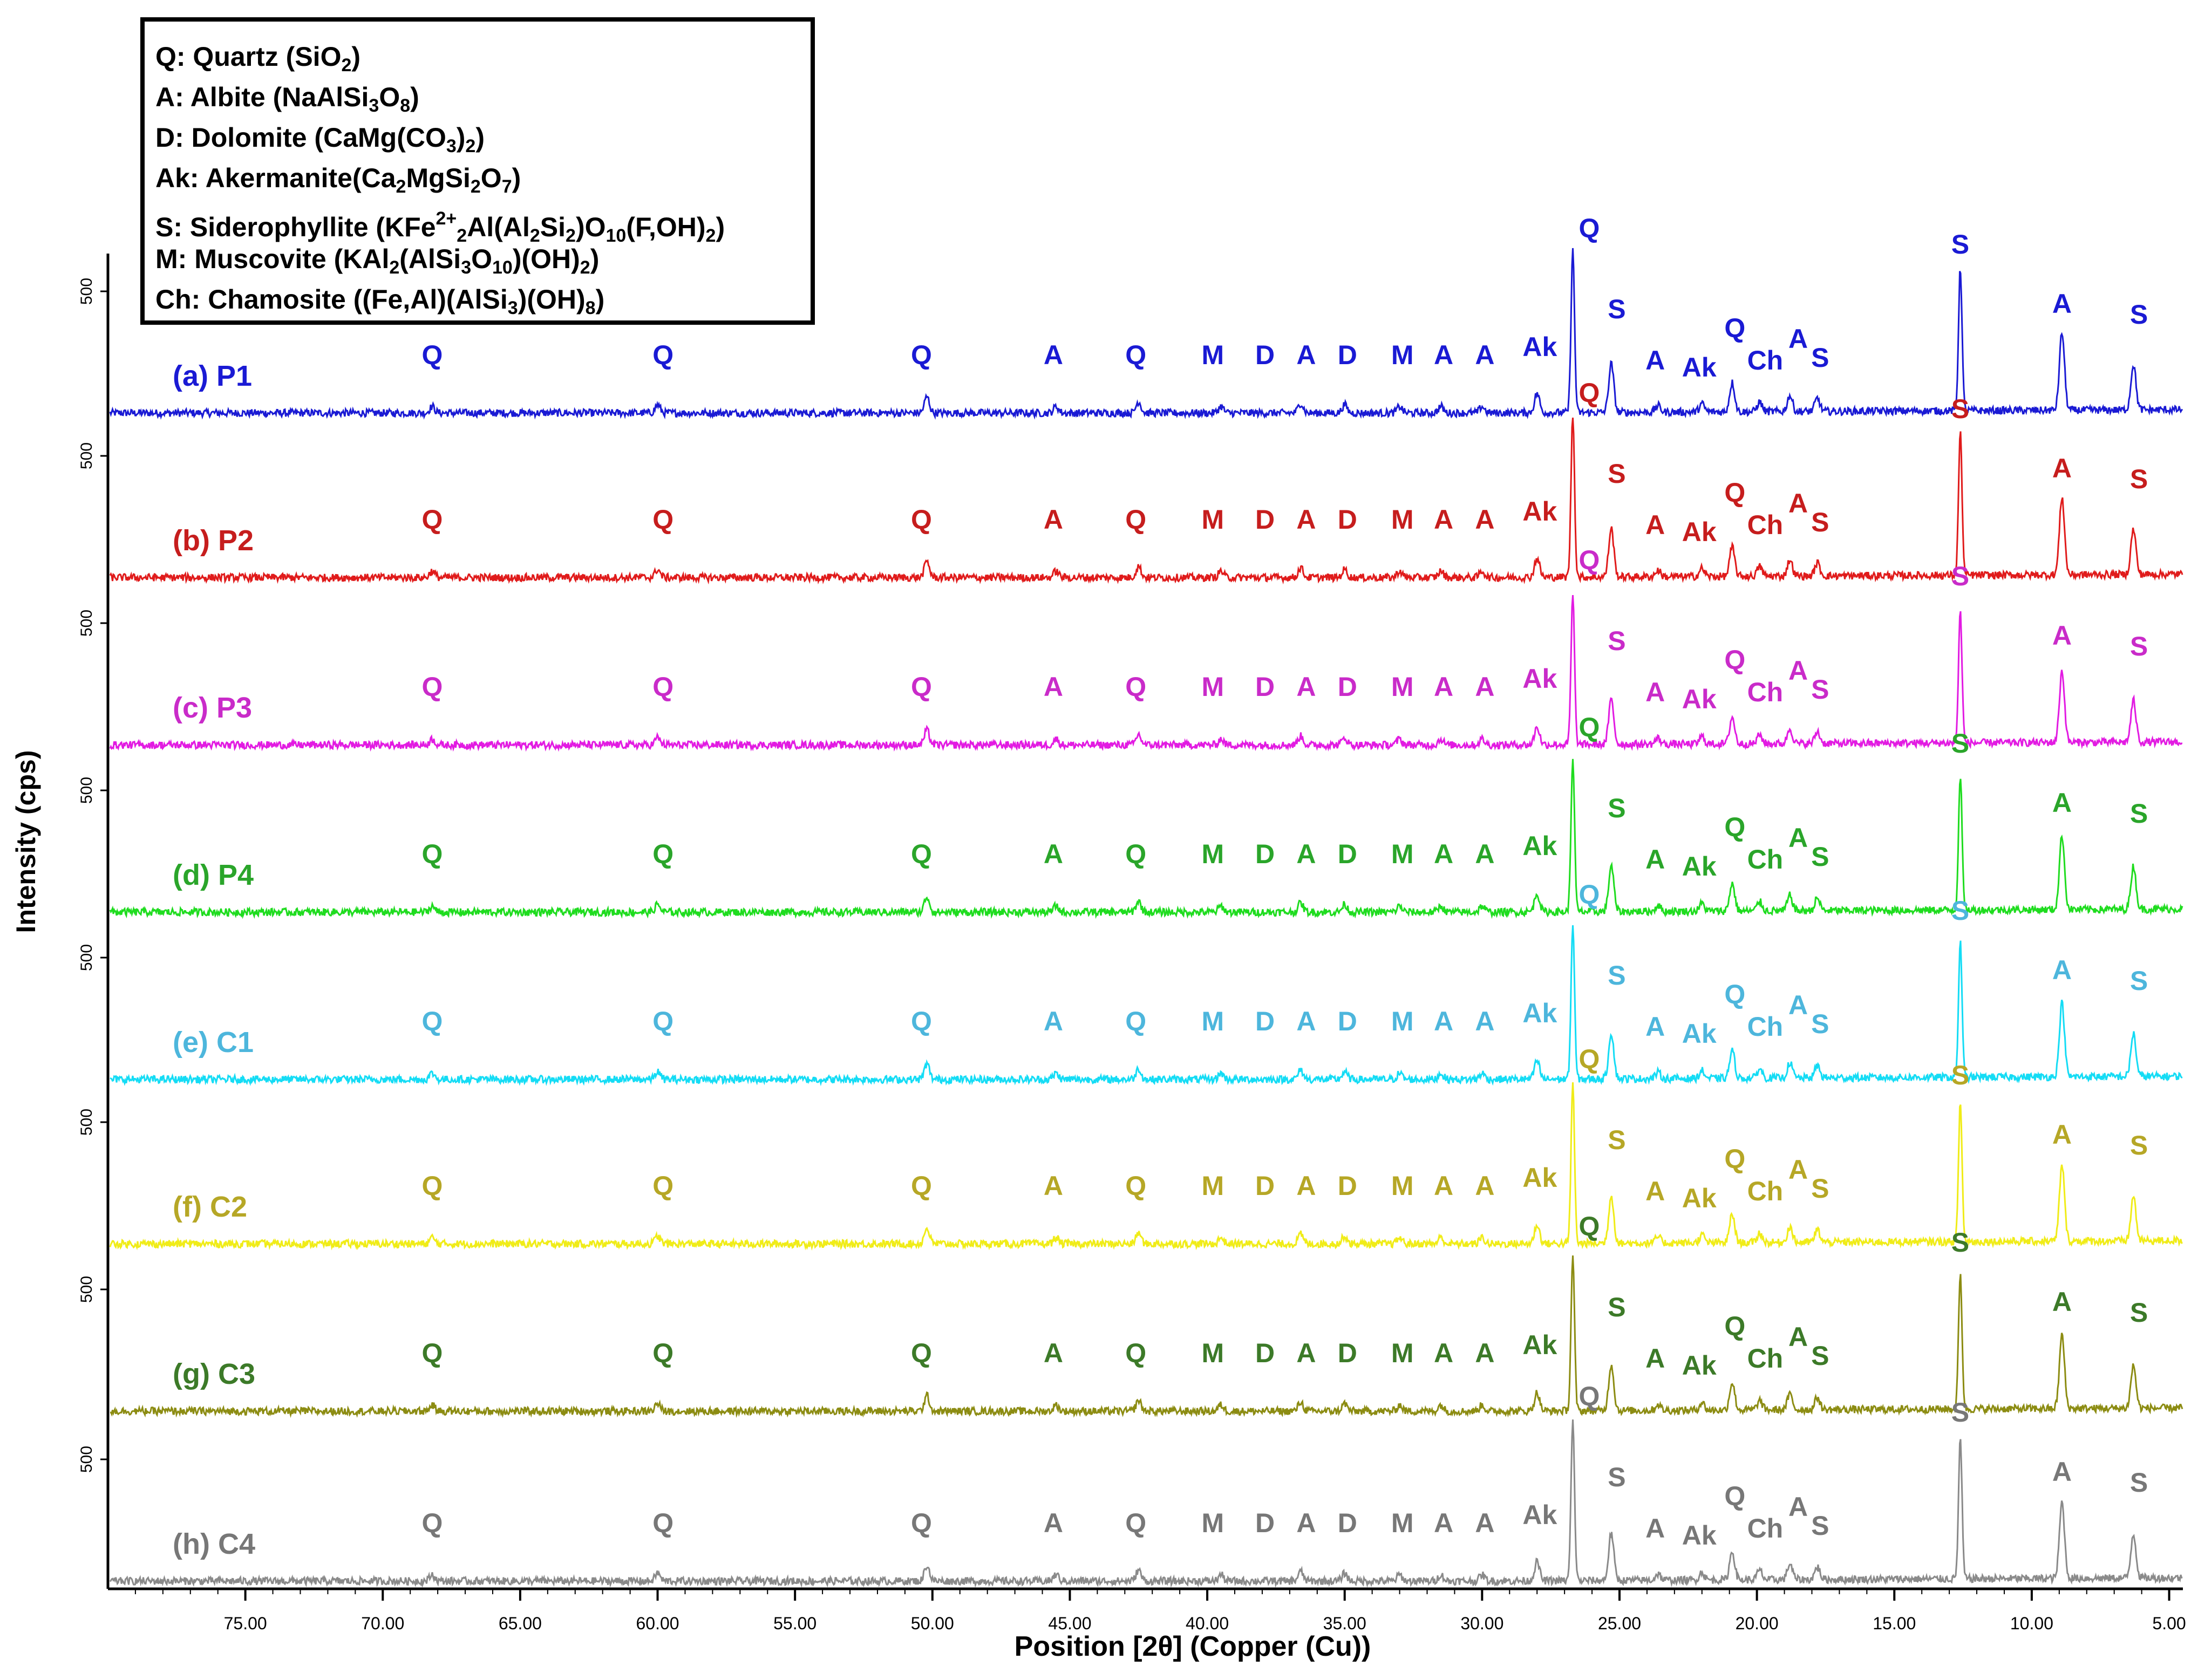 Image resolution: width=2191 pixels, height=1680 pixels. Describe the element at coordinates (1619, 1624) in the screenshot. I see `x-tick-label: 25.00` at that location.